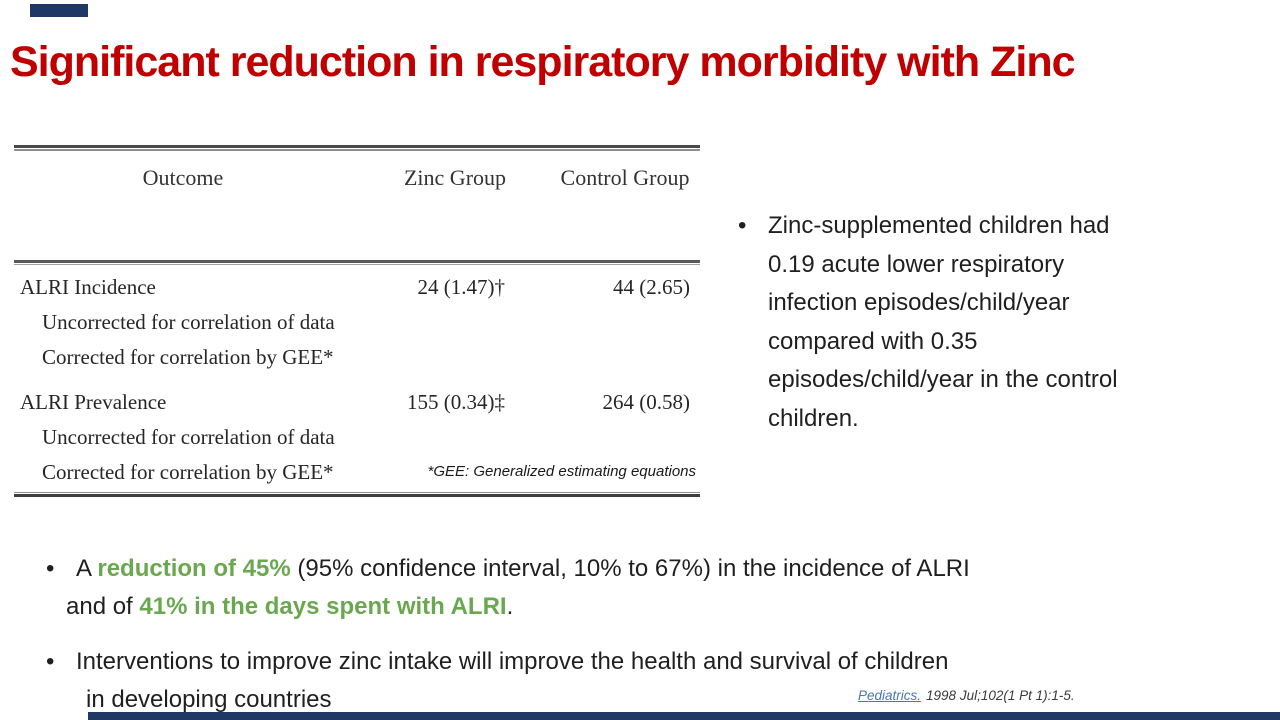 The width and height of the screenshot is (1280, 720). Describe the element at coordinates (510, 606) in the screenshot. I see `text-segment: .` at that location.